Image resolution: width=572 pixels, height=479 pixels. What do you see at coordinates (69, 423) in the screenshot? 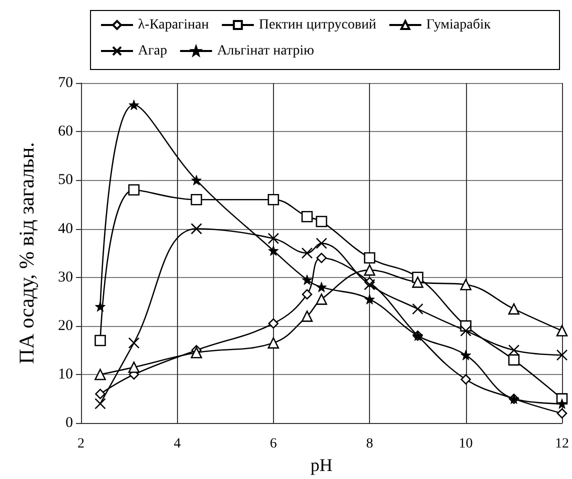
I see `y-tick-label: 0` at bounding box center [69, 423].